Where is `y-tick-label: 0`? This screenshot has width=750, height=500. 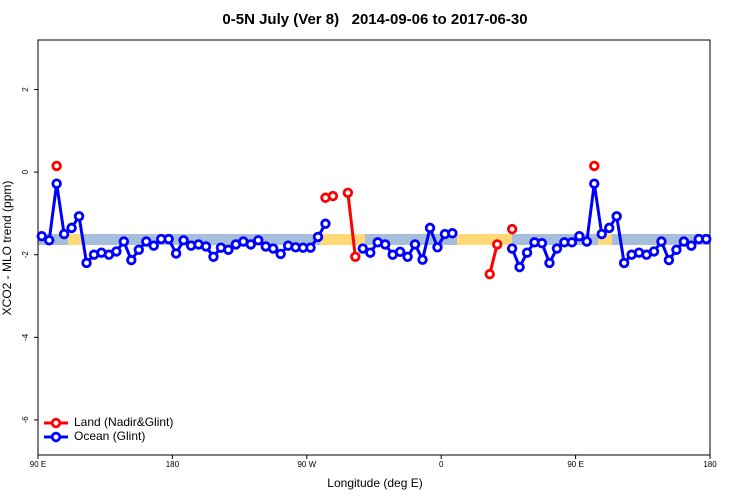
y-tick-label: 0 is located at coordinates (25, 171).